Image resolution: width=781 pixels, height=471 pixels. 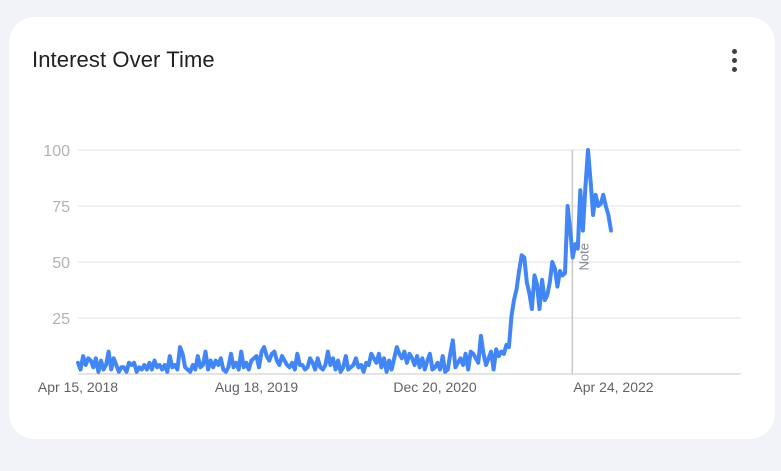 I want to click on annotation-label: Note, so click(x=583, y=256).